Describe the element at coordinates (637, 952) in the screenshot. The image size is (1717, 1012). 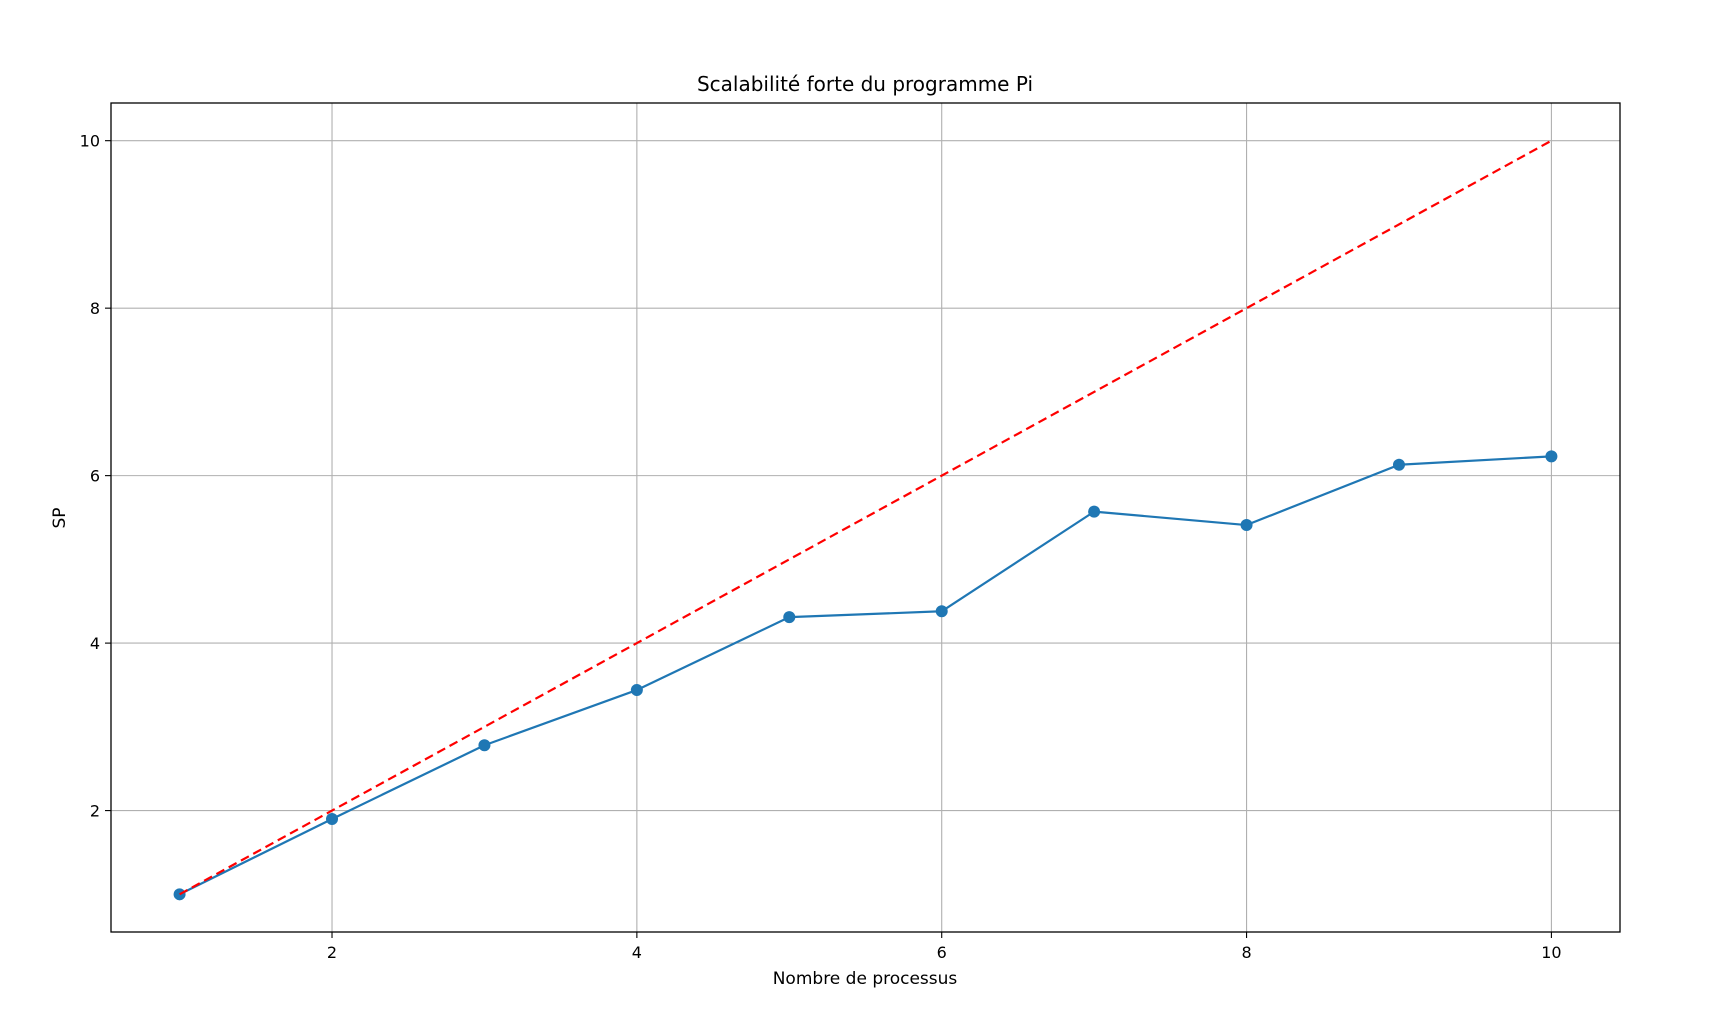
I see `x-tick-label: 4` at that location.